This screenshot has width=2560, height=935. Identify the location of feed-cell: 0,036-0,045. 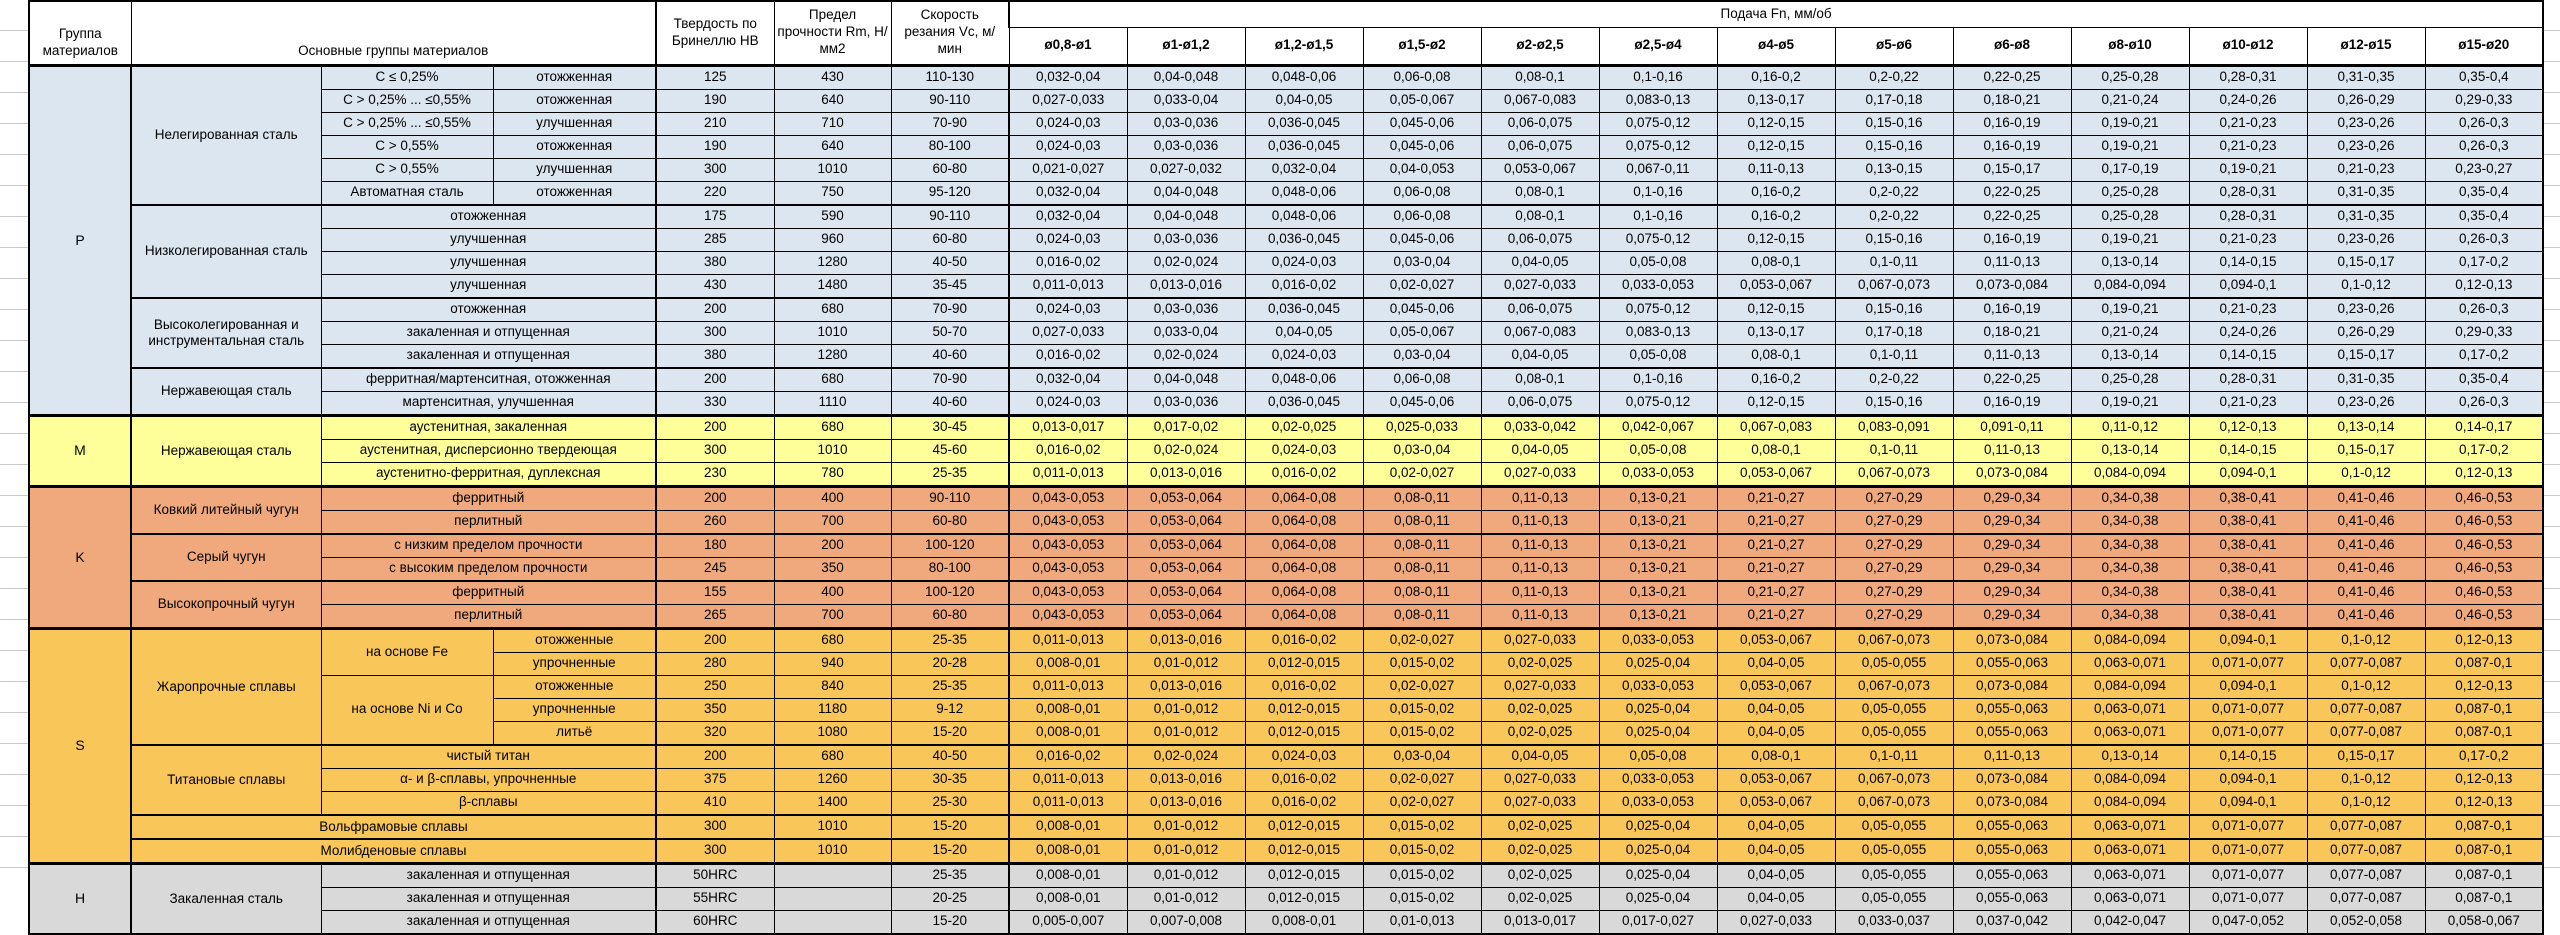
(1304, 123).